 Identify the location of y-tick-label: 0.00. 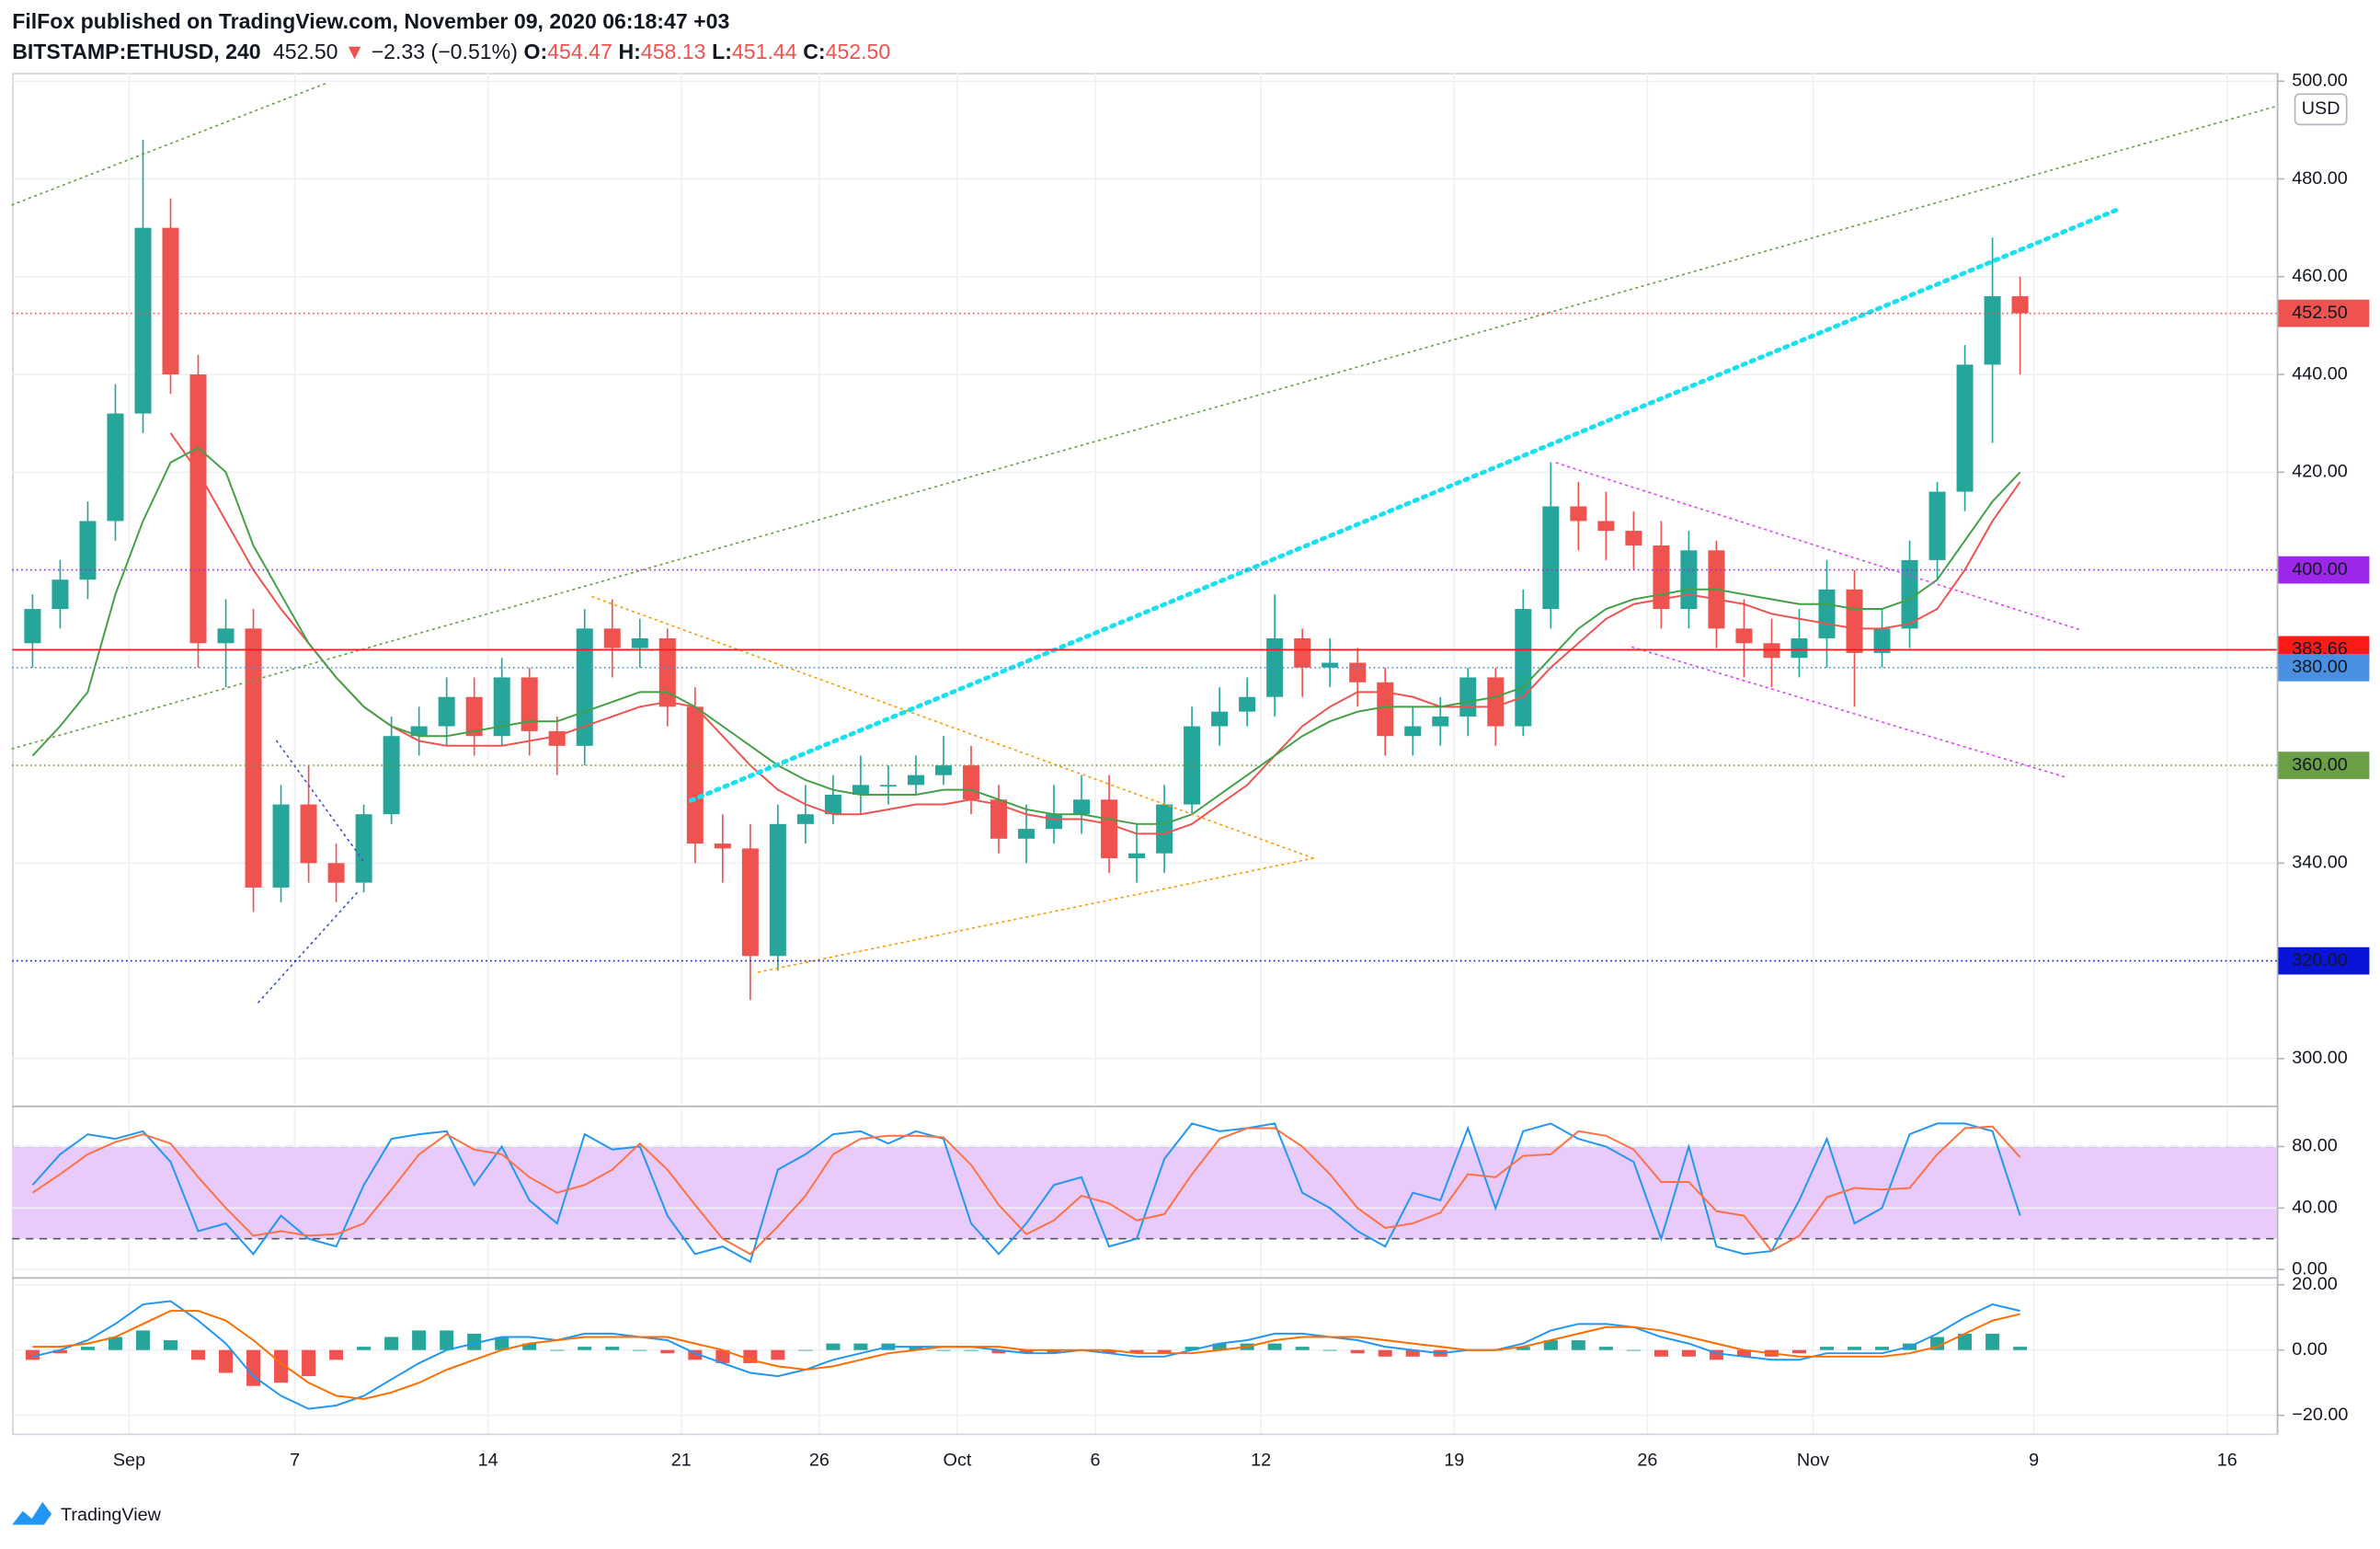
(2310, 1350).